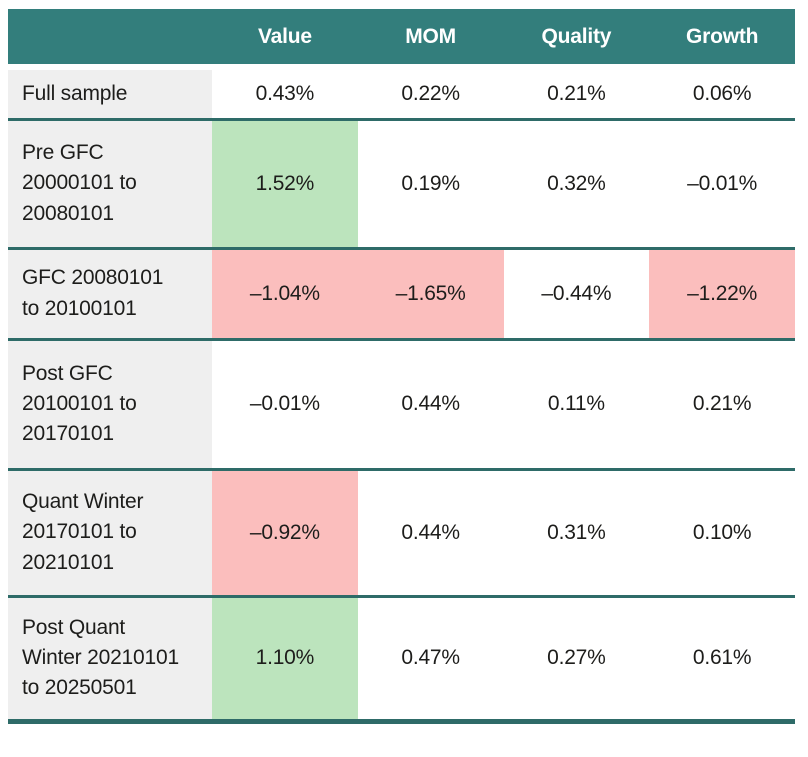 This screenshot has width=808, height=757. I want to click on cell-value: 1.10%, so click(285, 658).